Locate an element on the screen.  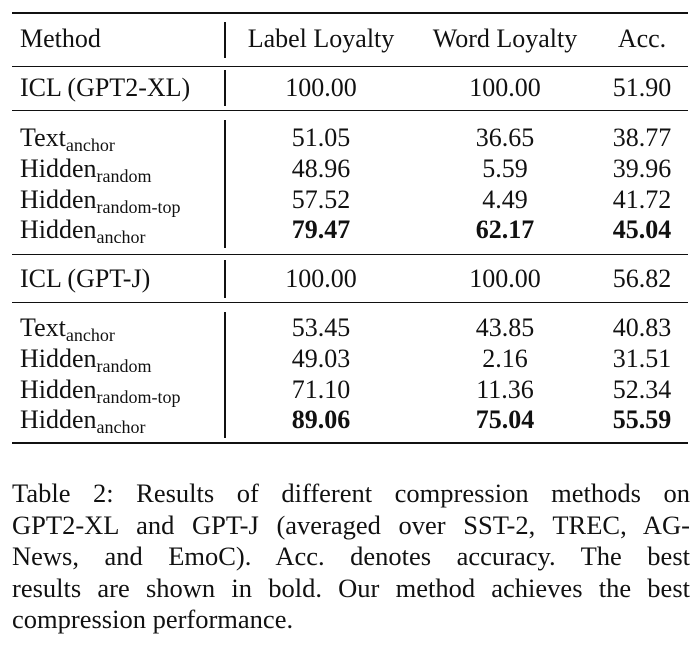
row-word-loyalty: 11.36 is located at coordinates (505, 389).